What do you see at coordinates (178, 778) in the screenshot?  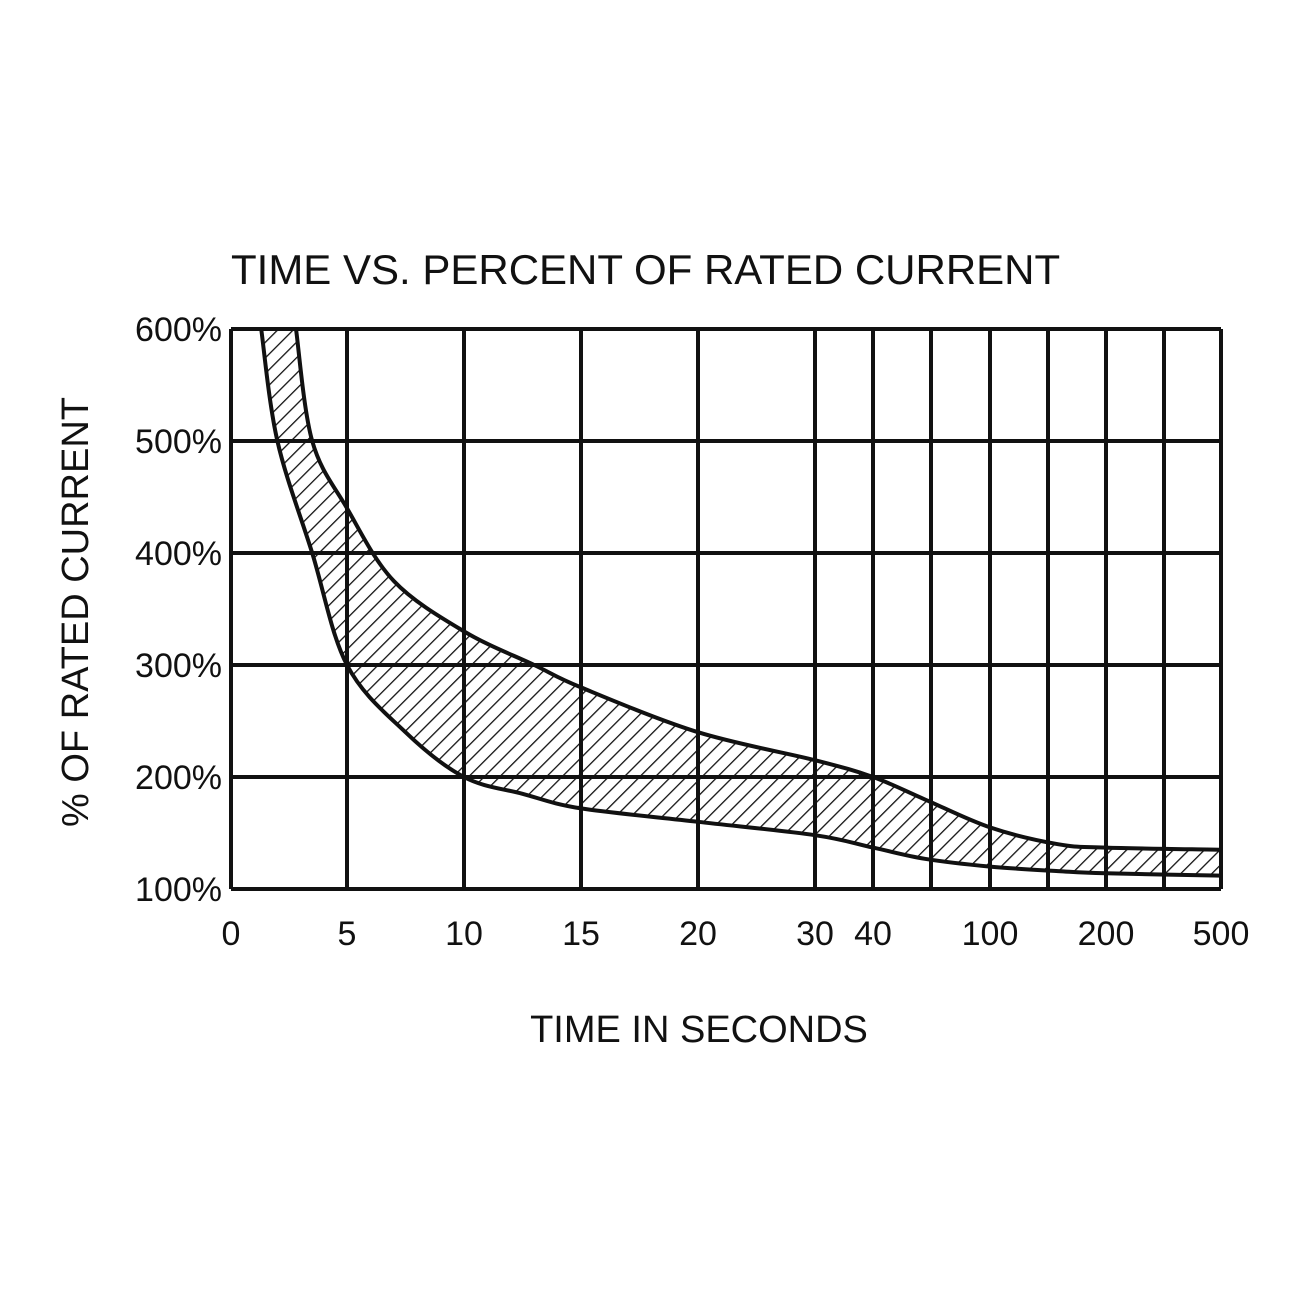 I see `y-tick-label: 200%` at bounding box center [178, 778].